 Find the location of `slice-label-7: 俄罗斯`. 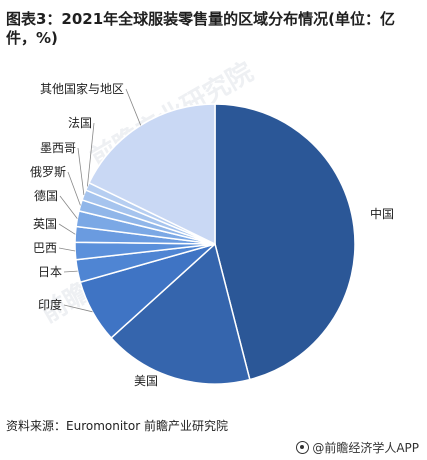

slice-label-7: 俄罗斯 is located at coordinates (48, 172).